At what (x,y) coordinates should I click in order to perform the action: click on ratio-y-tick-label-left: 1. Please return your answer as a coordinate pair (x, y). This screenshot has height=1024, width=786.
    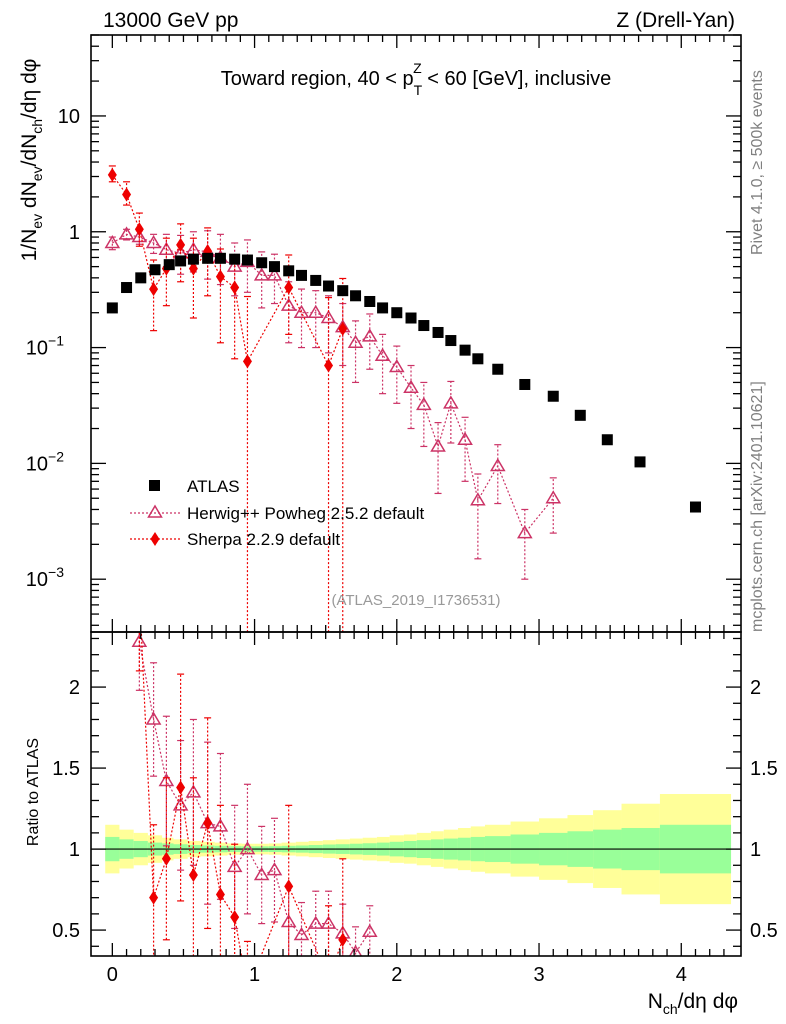
    Looking at the image, I should click on (74, 850).